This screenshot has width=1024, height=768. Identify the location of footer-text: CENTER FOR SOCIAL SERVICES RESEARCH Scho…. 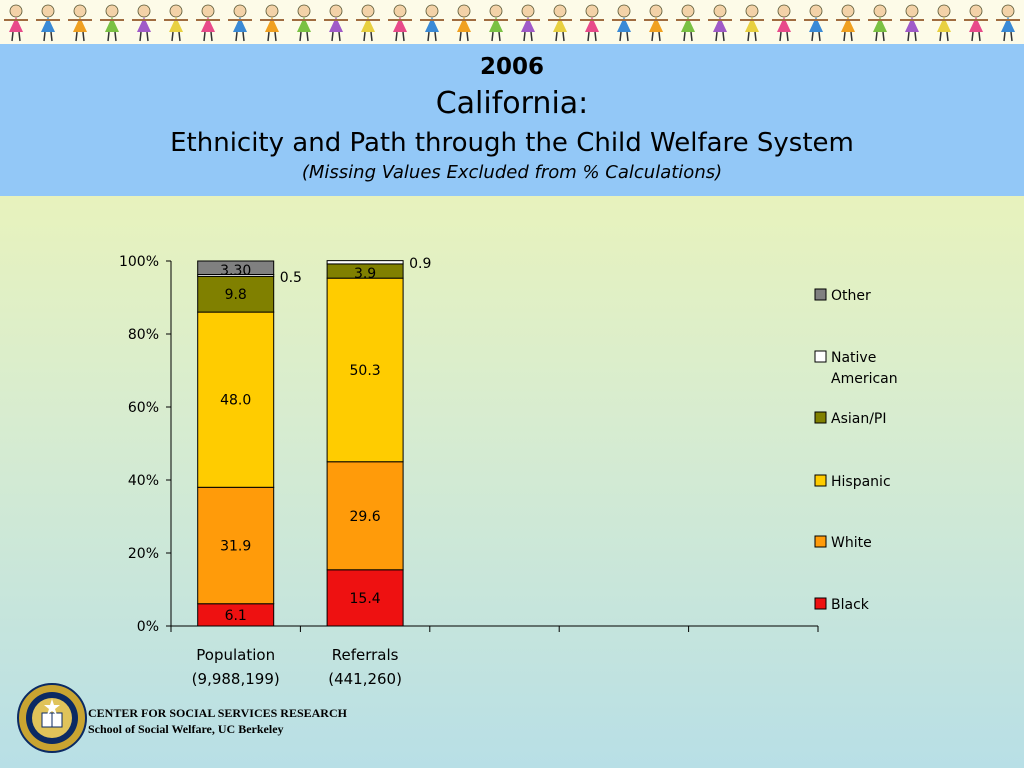
(217, 721).